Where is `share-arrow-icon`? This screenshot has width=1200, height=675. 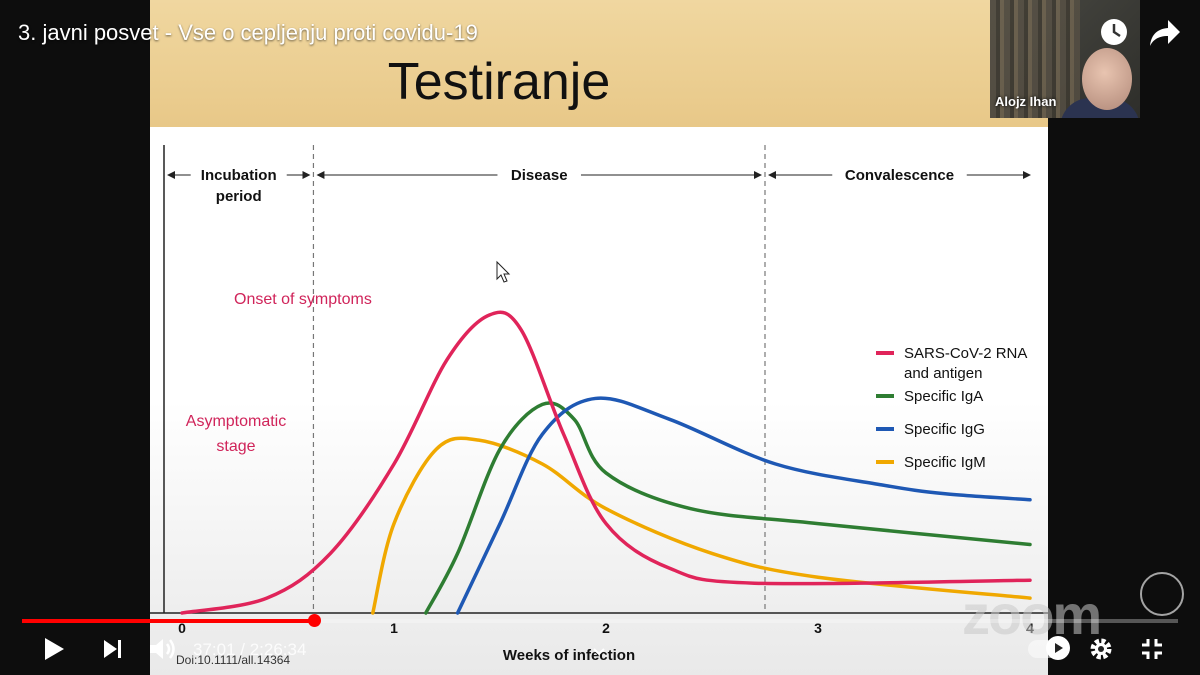
share-arrow-icon is located at coordinates (1165, 36).